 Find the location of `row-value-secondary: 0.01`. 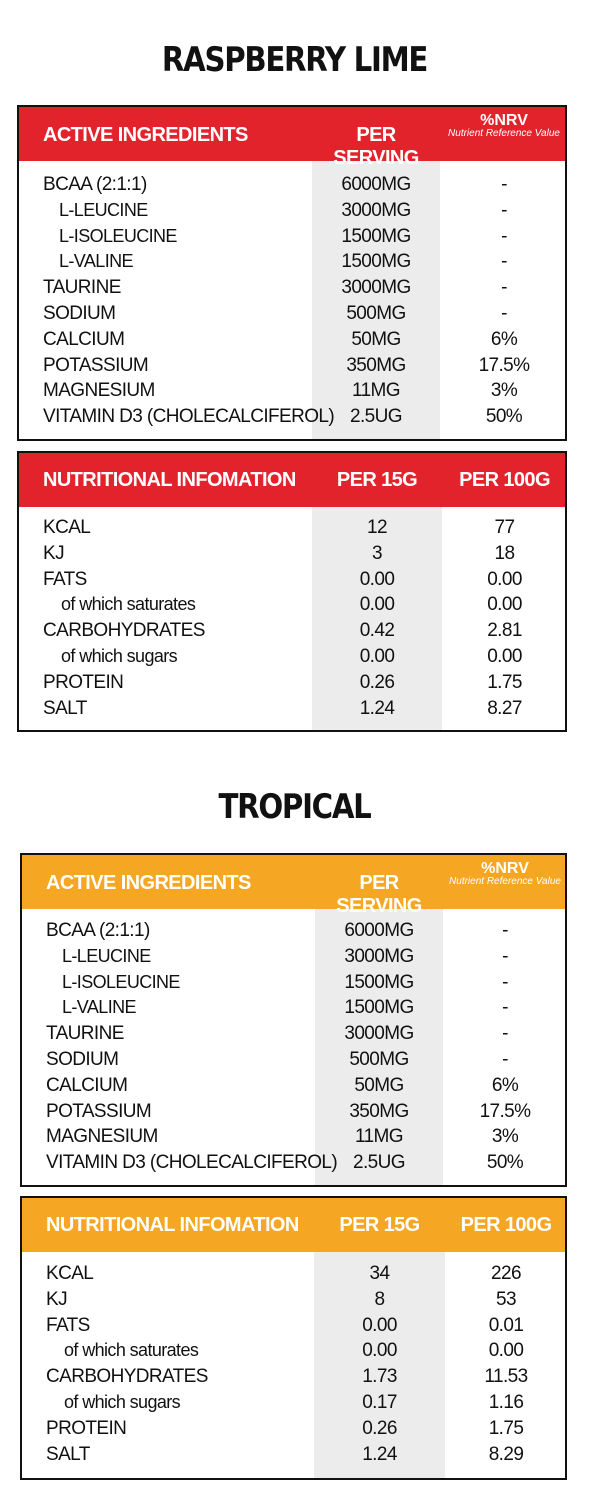

row-value-secondary: 0.01 is located at coordinates (506, 1325).